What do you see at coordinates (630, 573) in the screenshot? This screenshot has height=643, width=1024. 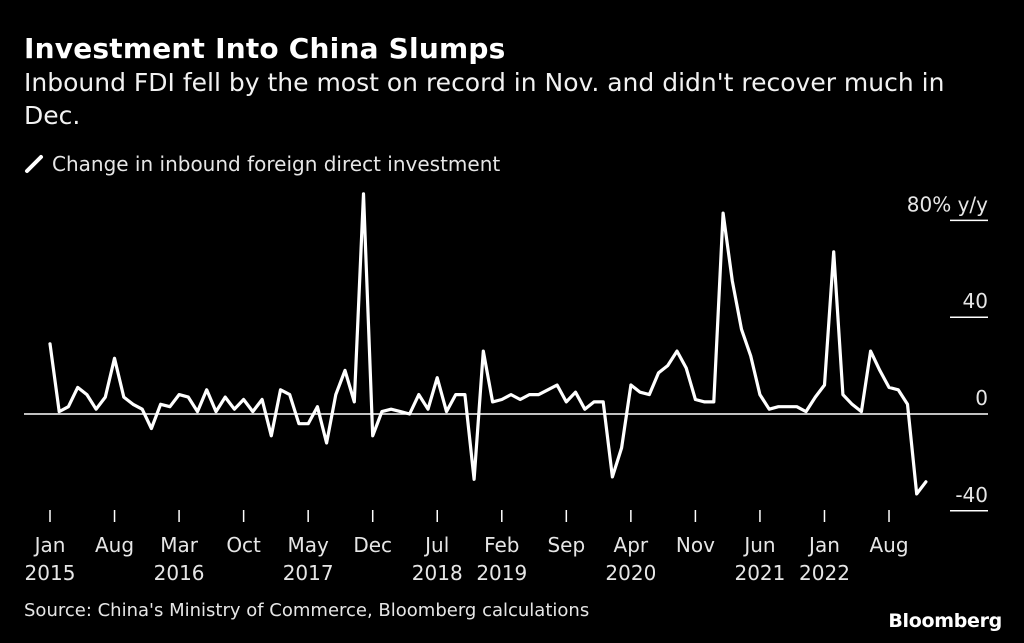 I see `x-tick-year-label: 2020` at bounding box center [630, 573].